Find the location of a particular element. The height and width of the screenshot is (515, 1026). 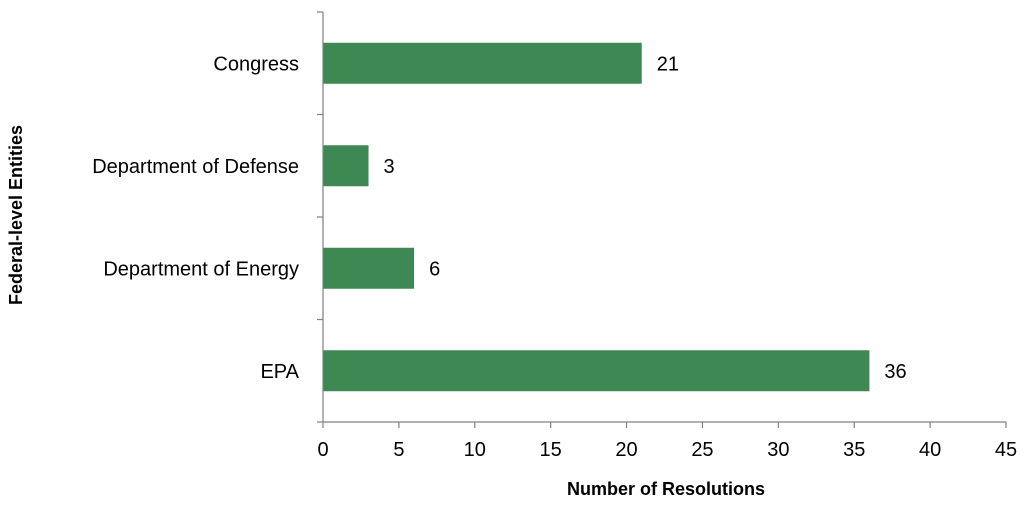

data-label: 36 is located at coordinates (895, 372).